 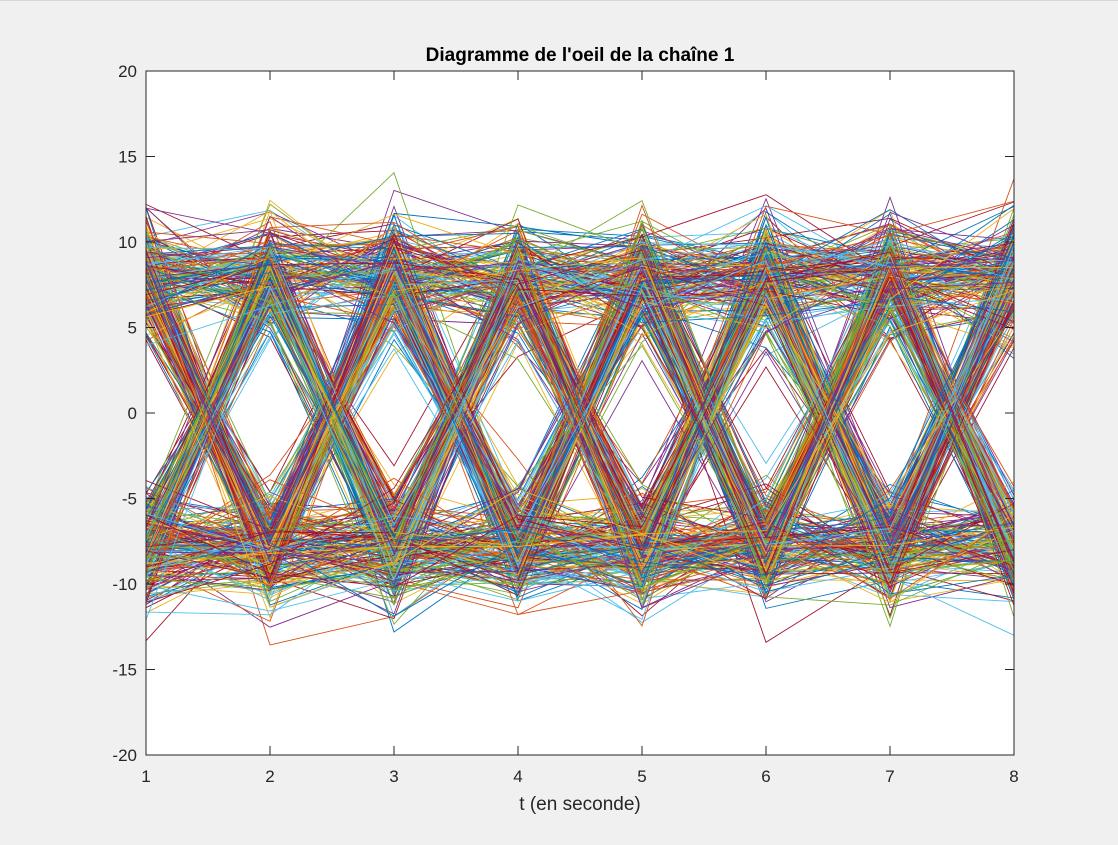 I want to click on x-axis-label: t (en seconde), so click(x=579, y=804).